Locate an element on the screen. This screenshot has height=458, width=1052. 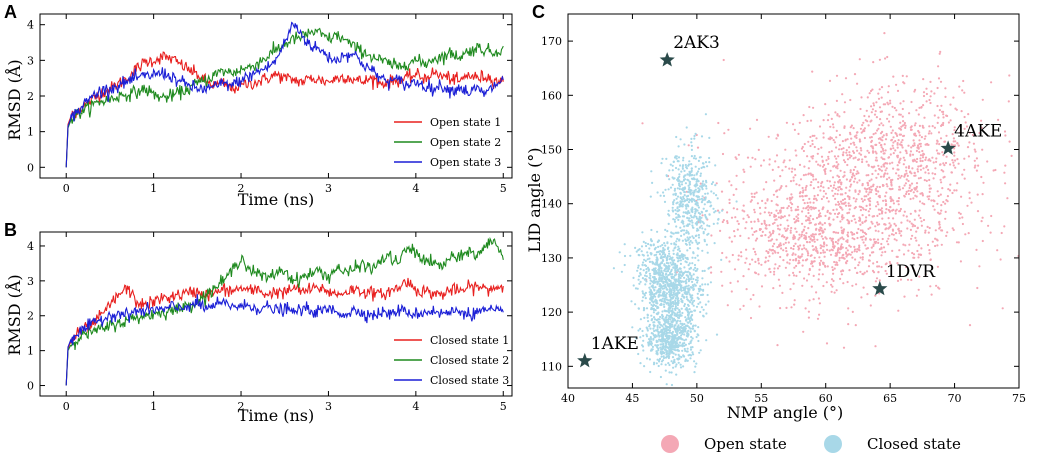
y-tick-label: 110 is located at coordinates (551, 366).